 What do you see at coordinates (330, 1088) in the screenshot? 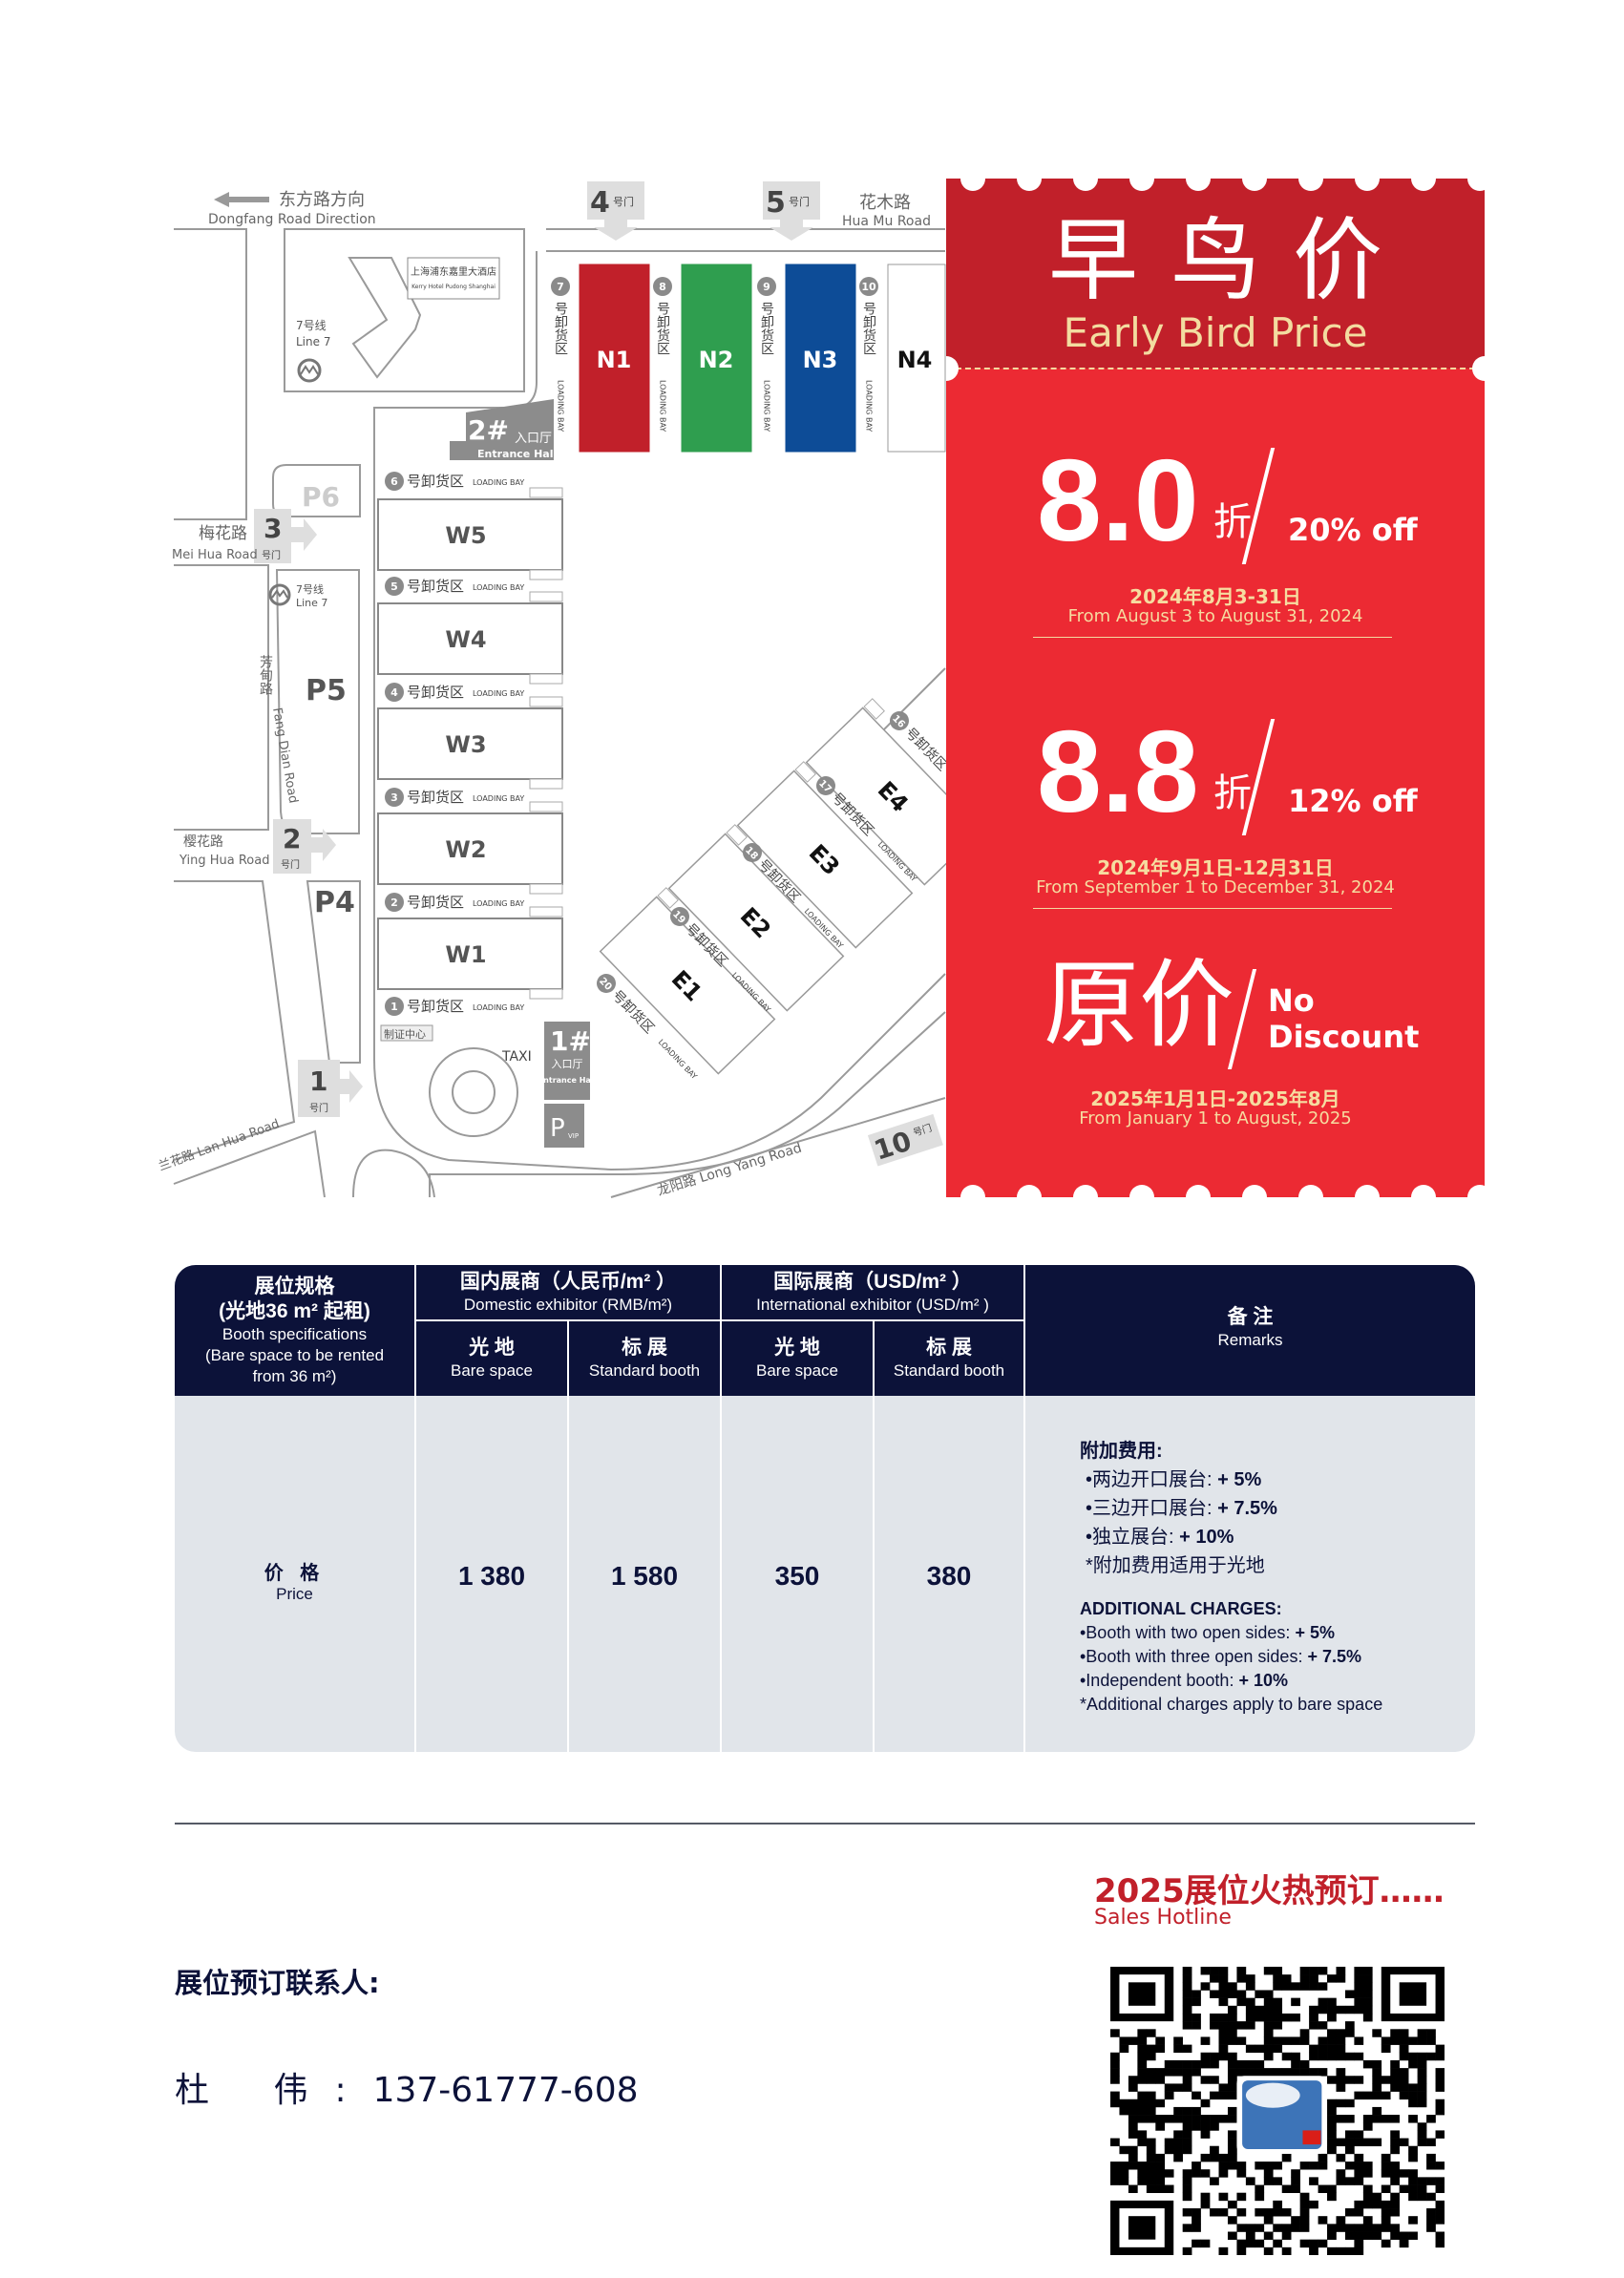
I see `gate-1: 1 号门` at bounding box center [330, 1088].